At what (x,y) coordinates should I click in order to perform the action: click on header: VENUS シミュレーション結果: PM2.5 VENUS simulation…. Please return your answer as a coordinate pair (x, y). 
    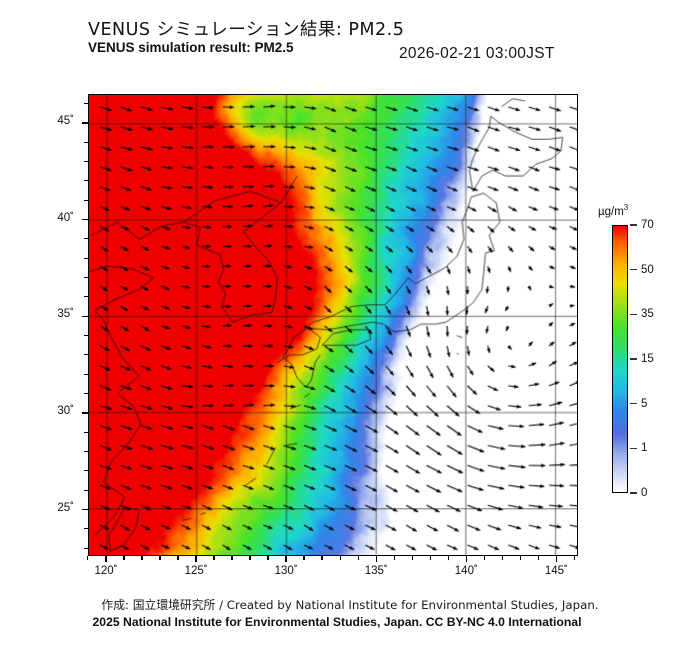
    Looking at the image, I should click on (350, 45).